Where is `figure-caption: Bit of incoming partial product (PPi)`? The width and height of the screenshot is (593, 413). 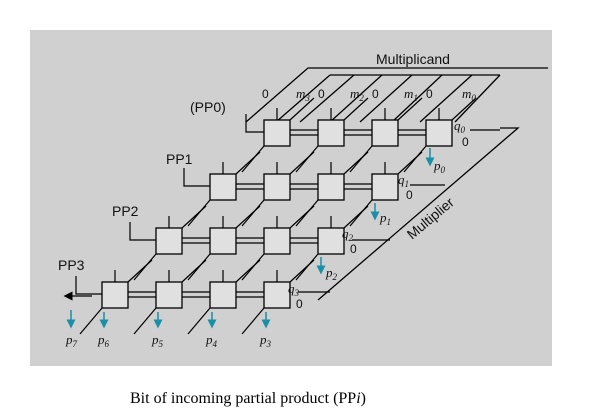
figure-caption: Bit of incoming partial product (PPi) is located at coordinates (248, 399).